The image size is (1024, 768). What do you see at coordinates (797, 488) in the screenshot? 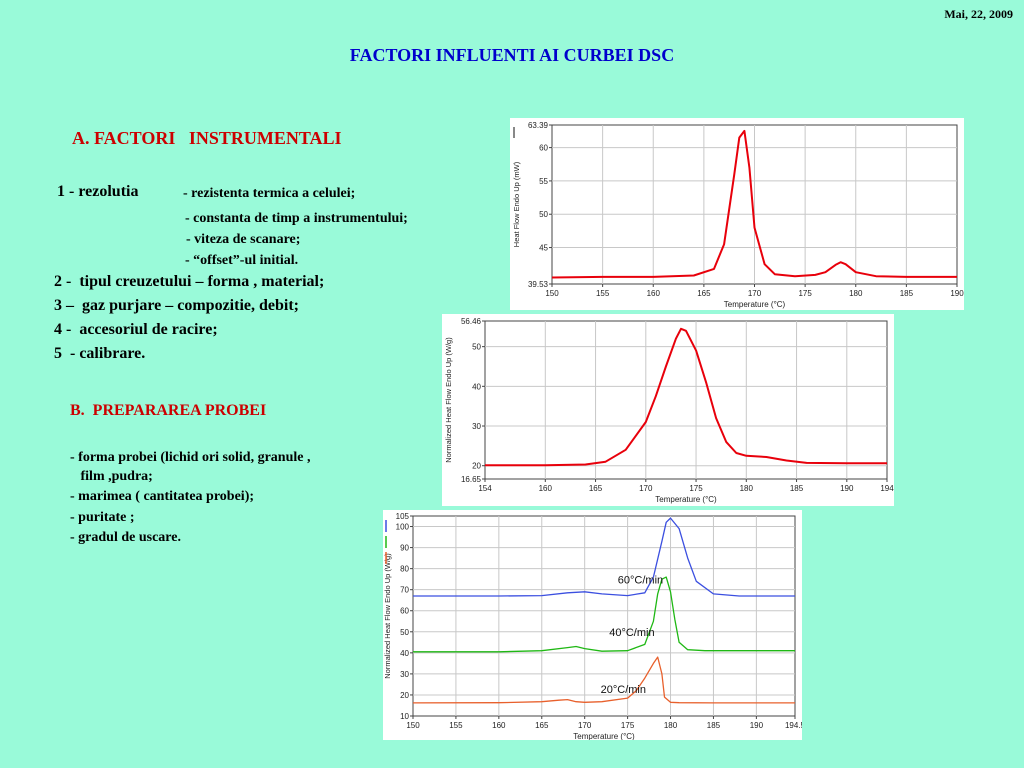
I see `chart2-x-tick-label: 185` at bounding box center [797, 488].